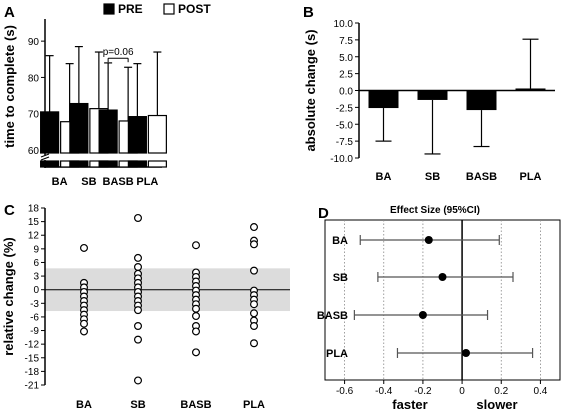 This screenshot has width=570, height=413. Describe the element at coordinates (118, 52) in the screenshot. I see `p-value-annotation: p=0.06` at that location.